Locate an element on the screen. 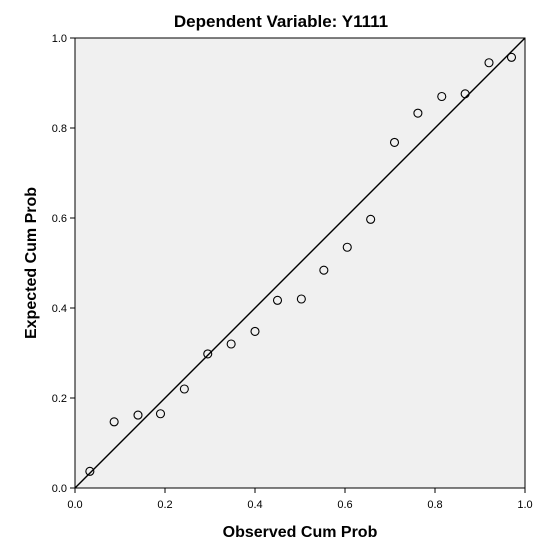 The height and width of the screenshot is (550, 550). y-tick-label: 0.6 is located at coordinates (59, 219).